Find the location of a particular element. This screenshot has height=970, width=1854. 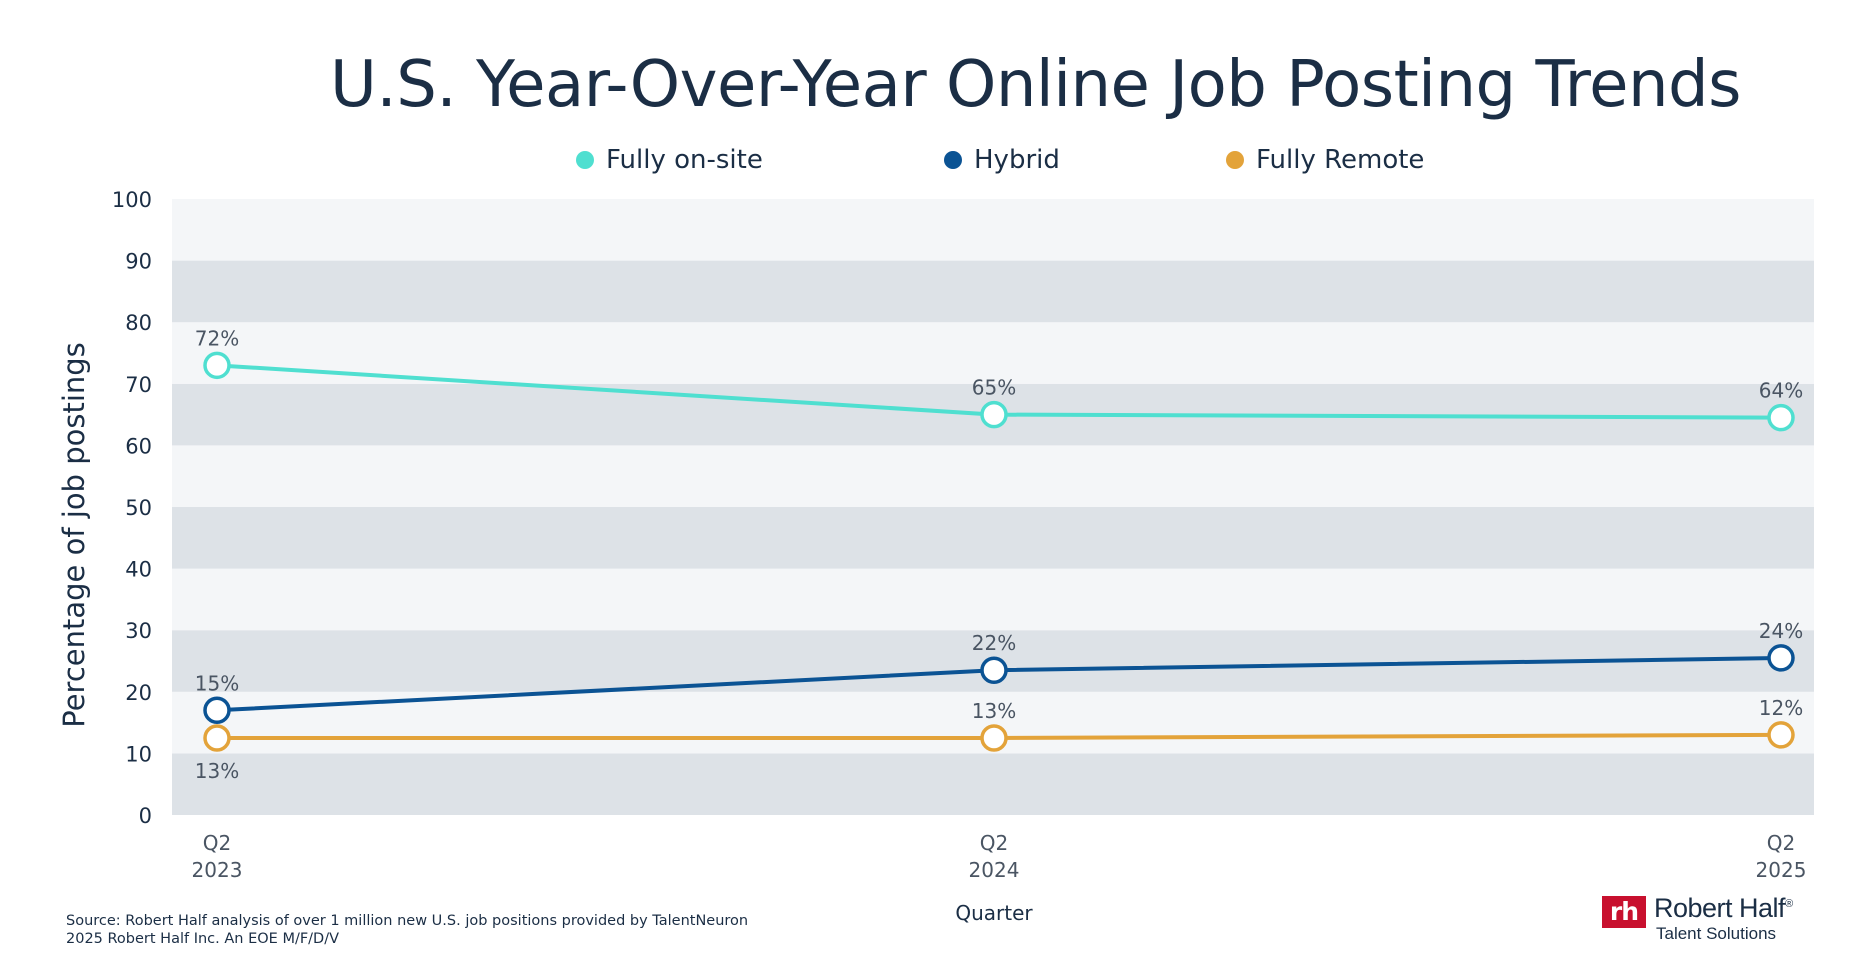

legend-swatch-fully-on-site is located at coordinates (585, 160).